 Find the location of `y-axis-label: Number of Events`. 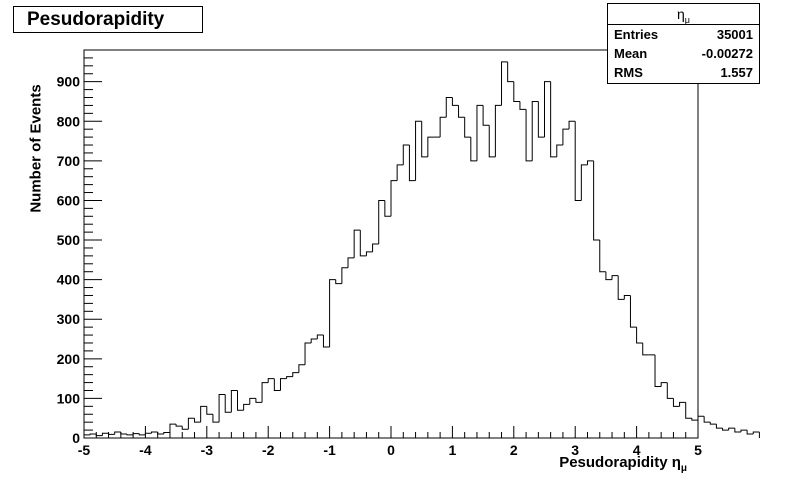

y-axis-label: Number of Events is located at coordinates (36, 148).